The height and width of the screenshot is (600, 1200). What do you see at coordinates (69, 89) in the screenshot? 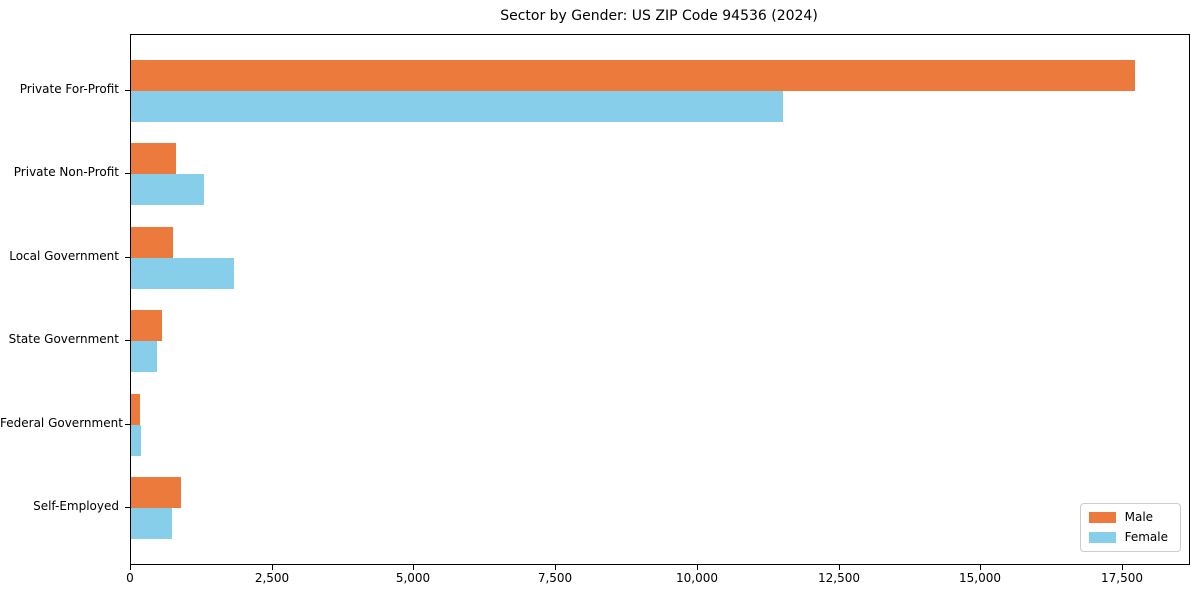
I see `category-label-0: Private For-Profit` at bounding box center [69, 89].